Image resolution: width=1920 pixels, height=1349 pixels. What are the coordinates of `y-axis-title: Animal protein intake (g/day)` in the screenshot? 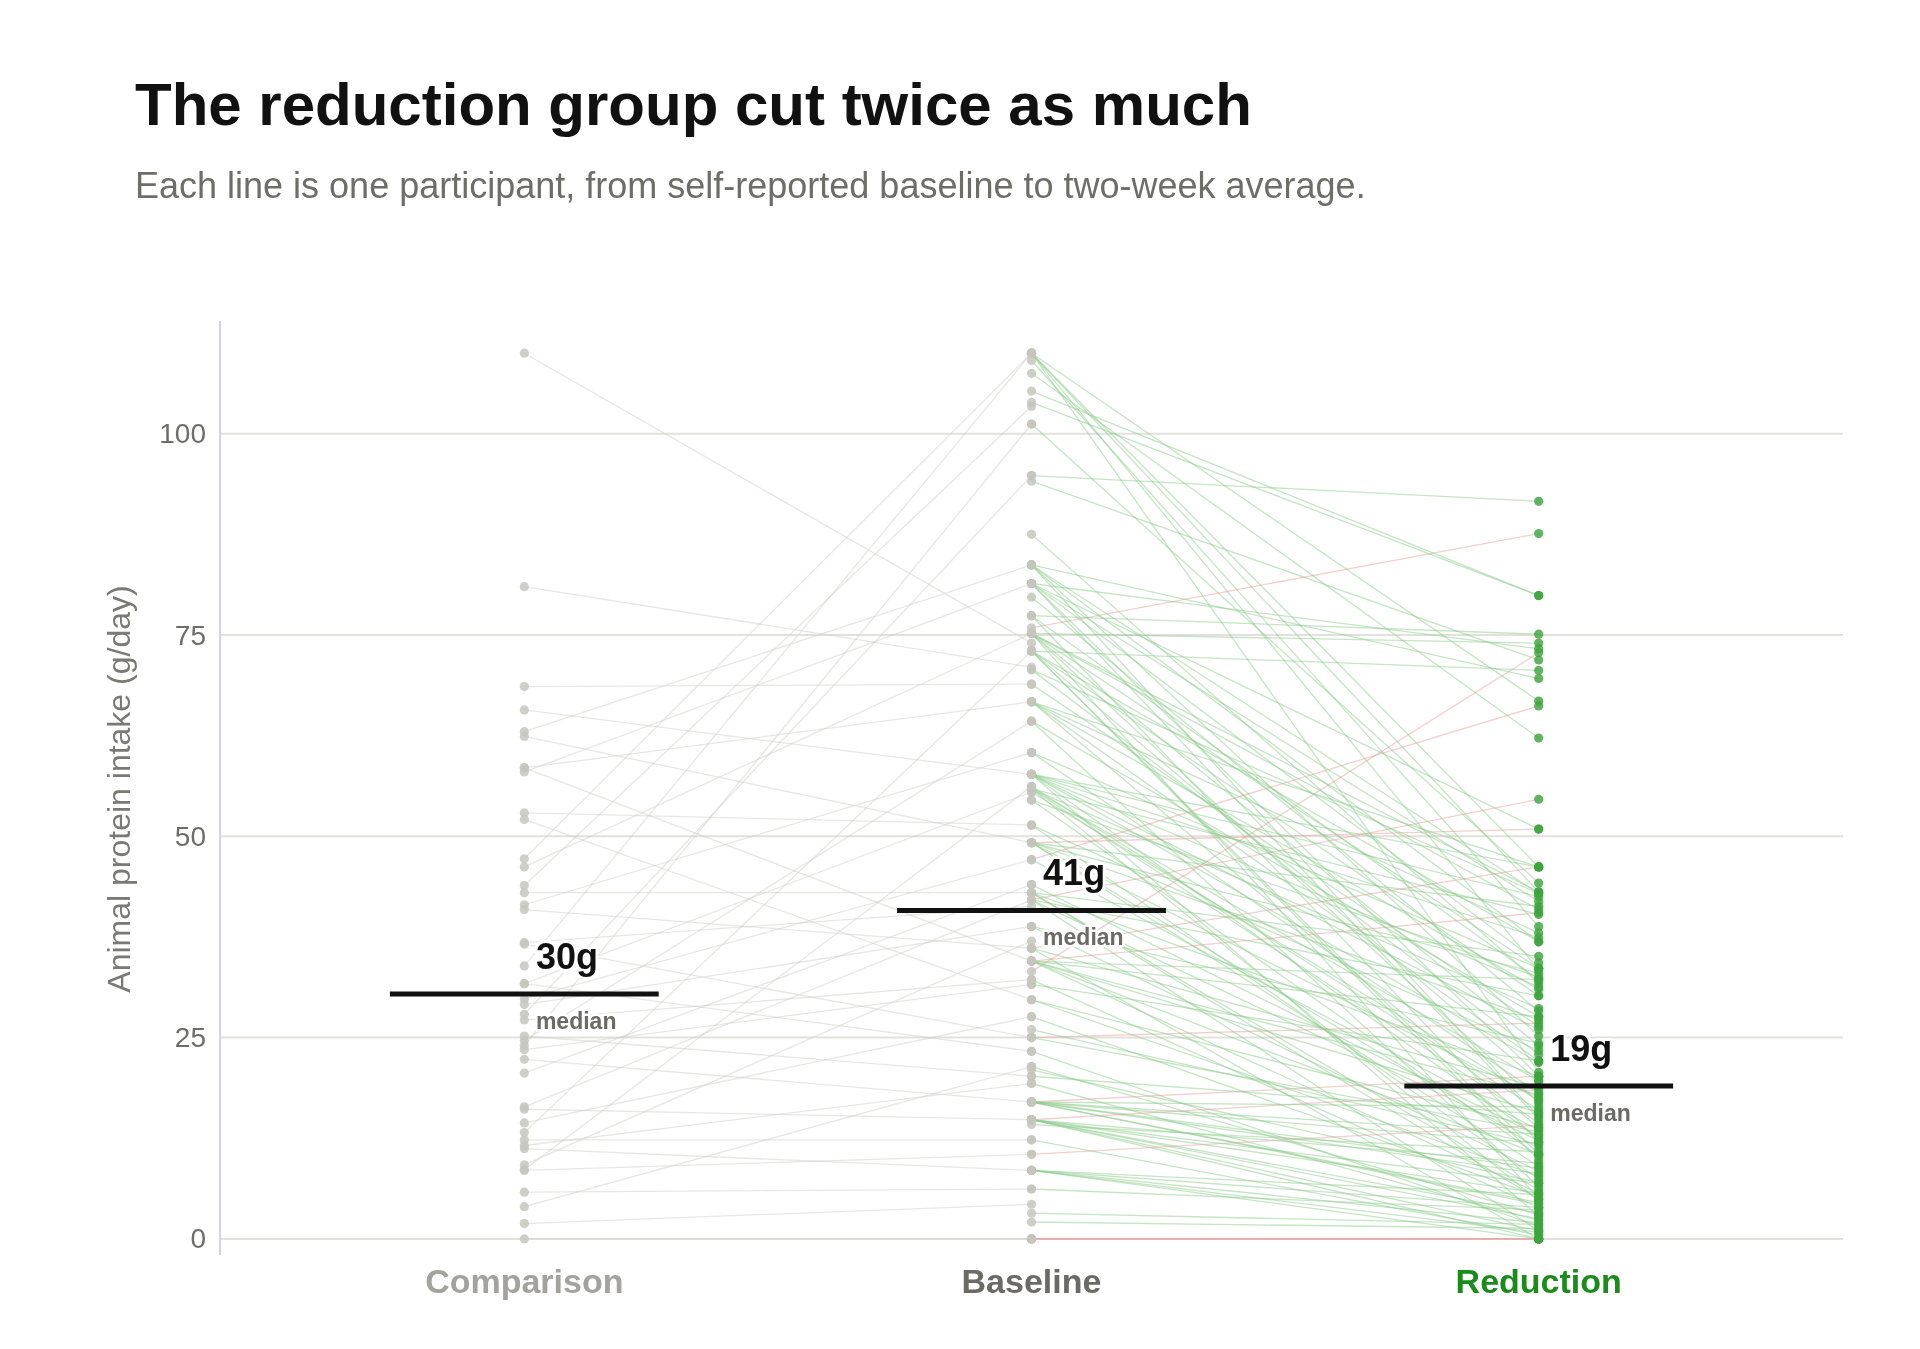 It's located at (119, 789).